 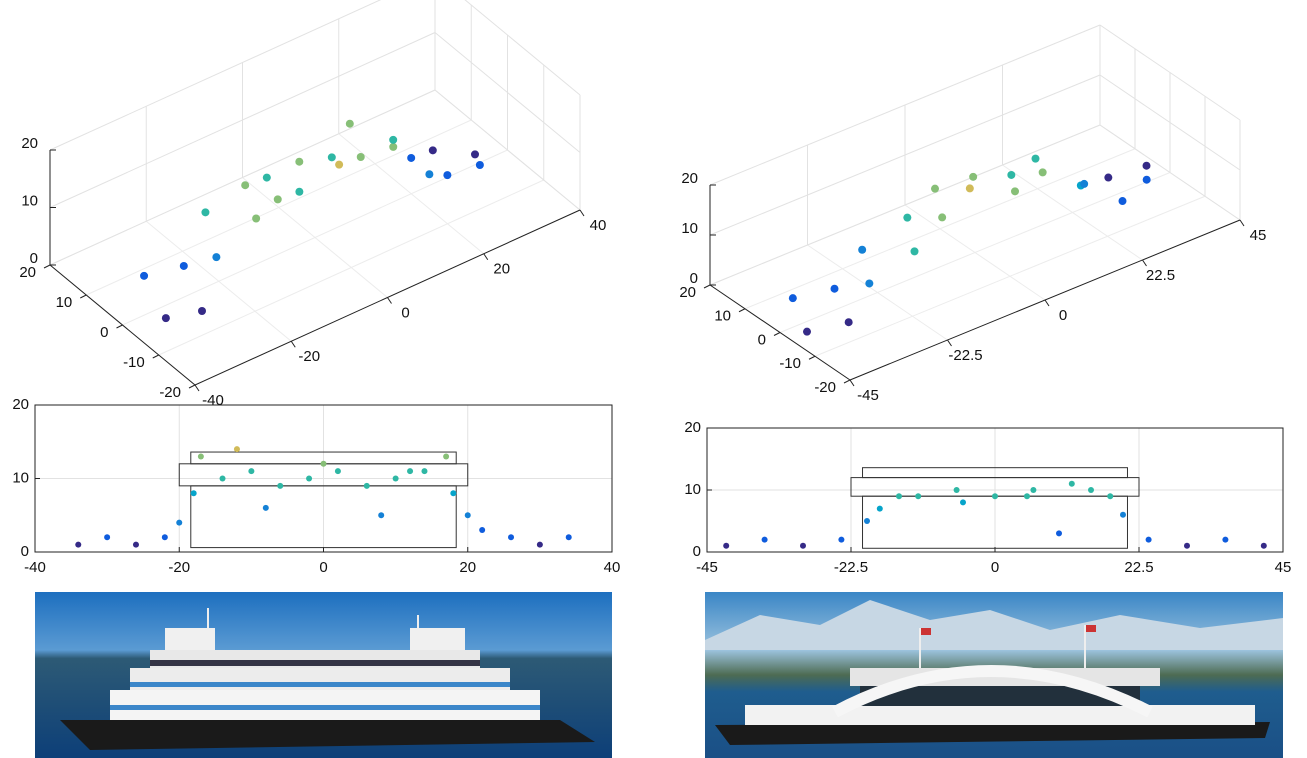 What do you see at coordinates (965, 355) in the screenshot?
I see `x-tick-label: -22.5` at bounding box center [965, 355].